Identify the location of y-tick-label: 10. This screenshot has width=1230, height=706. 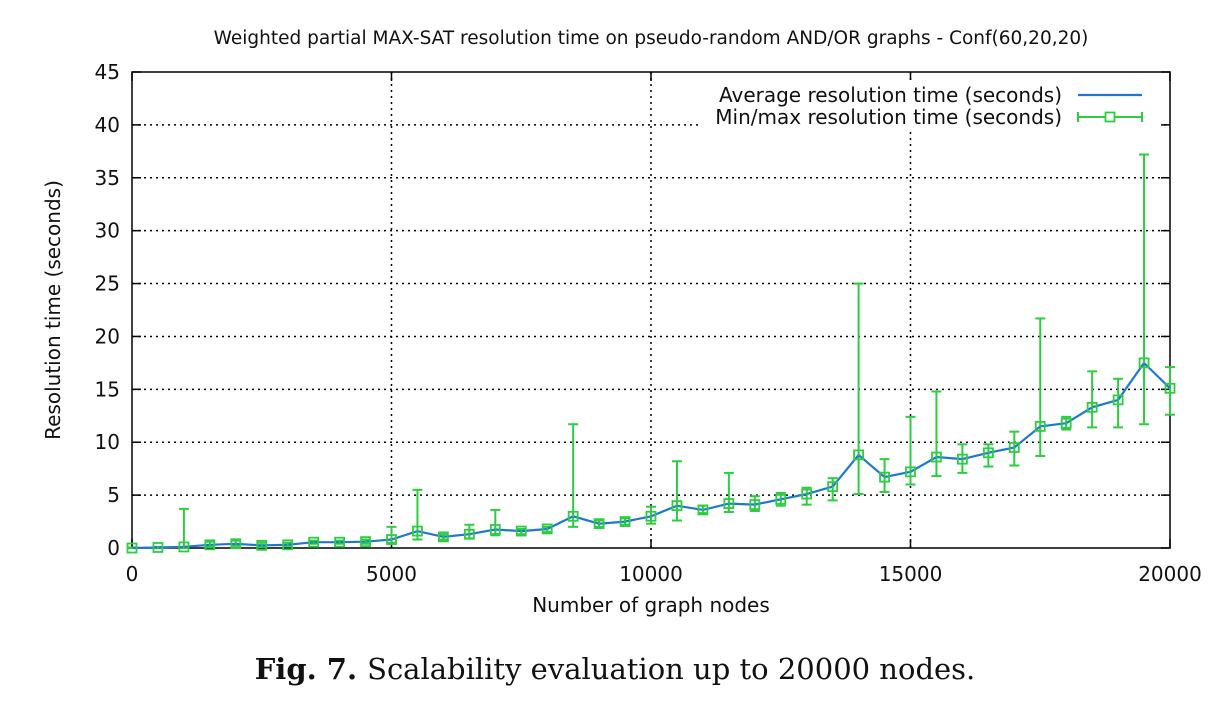
(107, 442).